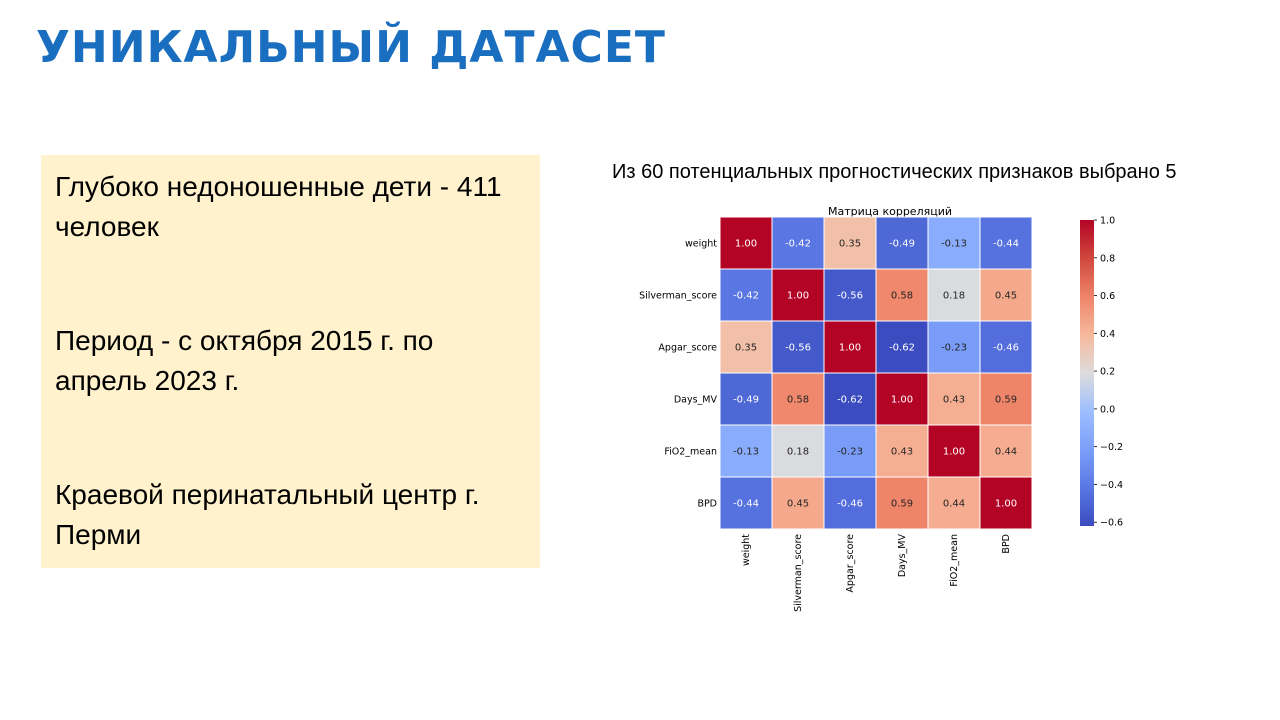 The width and height of the screenshot is (1280, 720). I want to click on slide-title: УНИКАЛЬНЫЙ ДАТАСЕТ, so click(351, 47).